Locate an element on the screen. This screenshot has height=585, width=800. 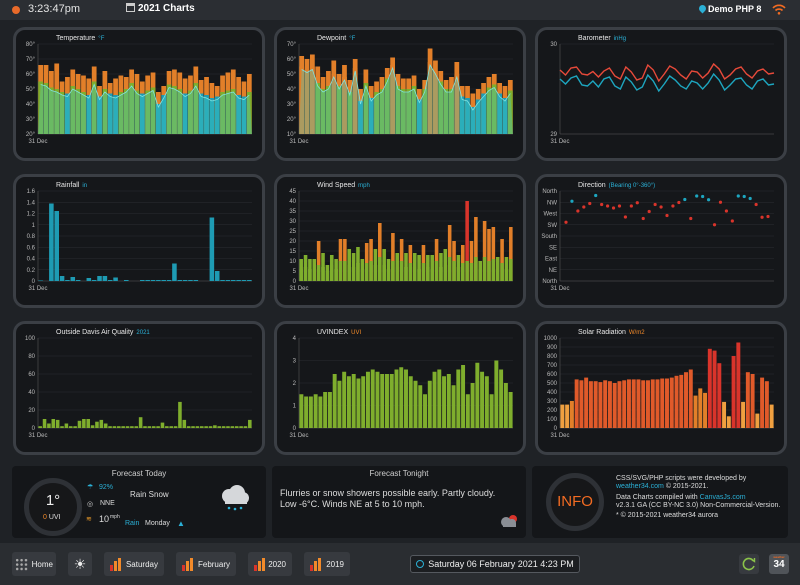
credits-site-link: weather34.com is located at coordinates (640, 486).